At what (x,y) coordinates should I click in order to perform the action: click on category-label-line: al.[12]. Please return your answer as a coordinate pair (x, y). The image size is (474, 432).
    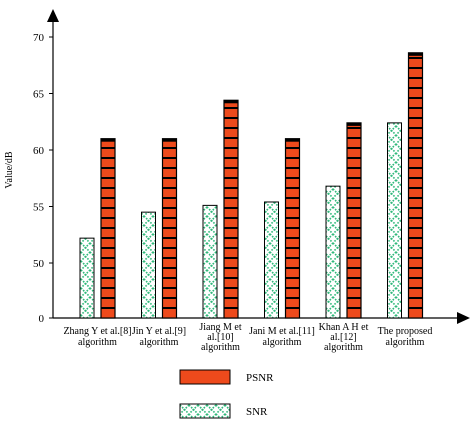
    Looking at the image, I should click on (343, 337).